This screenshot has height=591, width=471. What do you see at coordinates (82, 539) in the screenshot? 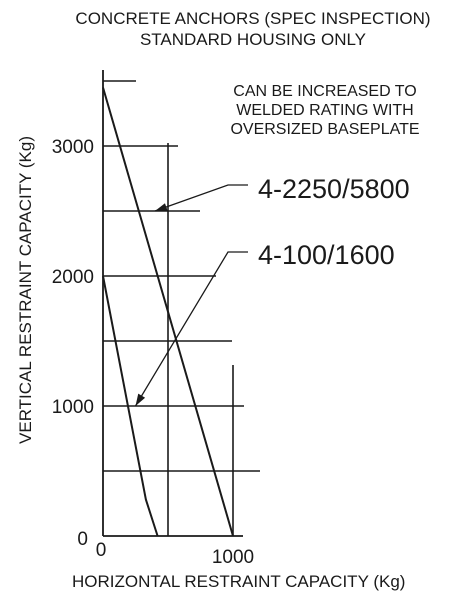
I see `y-origin-label: 0` at bounding box center [82, 539].